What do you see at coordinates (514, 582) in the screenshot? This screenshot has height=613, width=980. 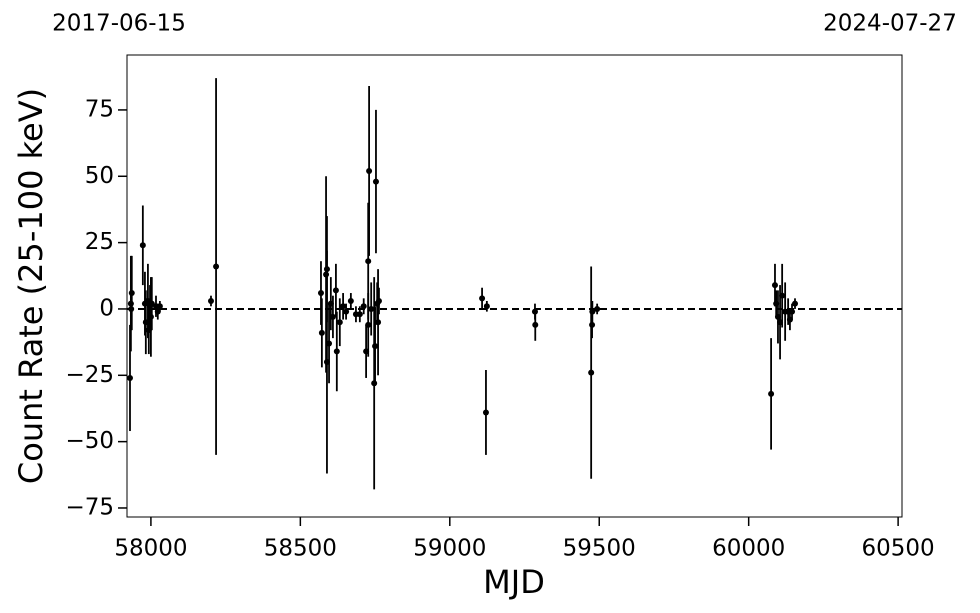 I see `x-axis-label: MJD` at bounding box center [514, 582].